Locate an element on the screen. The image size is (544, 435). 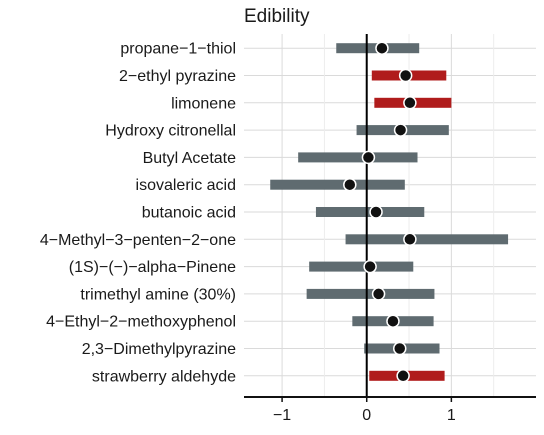
y-category-label: propane−1−thiol is located at coordinates (178, 49).